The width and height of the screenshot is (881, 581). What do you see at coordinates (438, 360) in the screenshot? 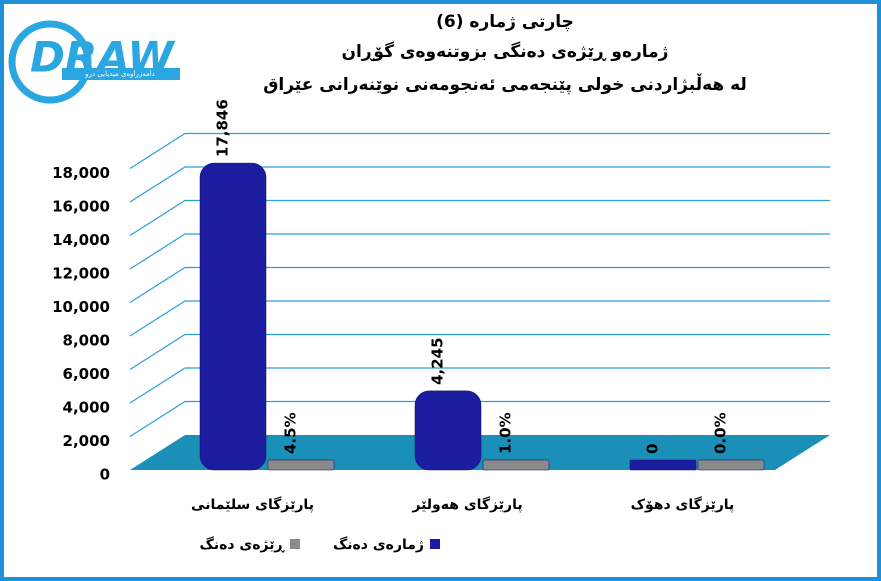
I see `data-label: 4,245` at bounding box center [438, 360].